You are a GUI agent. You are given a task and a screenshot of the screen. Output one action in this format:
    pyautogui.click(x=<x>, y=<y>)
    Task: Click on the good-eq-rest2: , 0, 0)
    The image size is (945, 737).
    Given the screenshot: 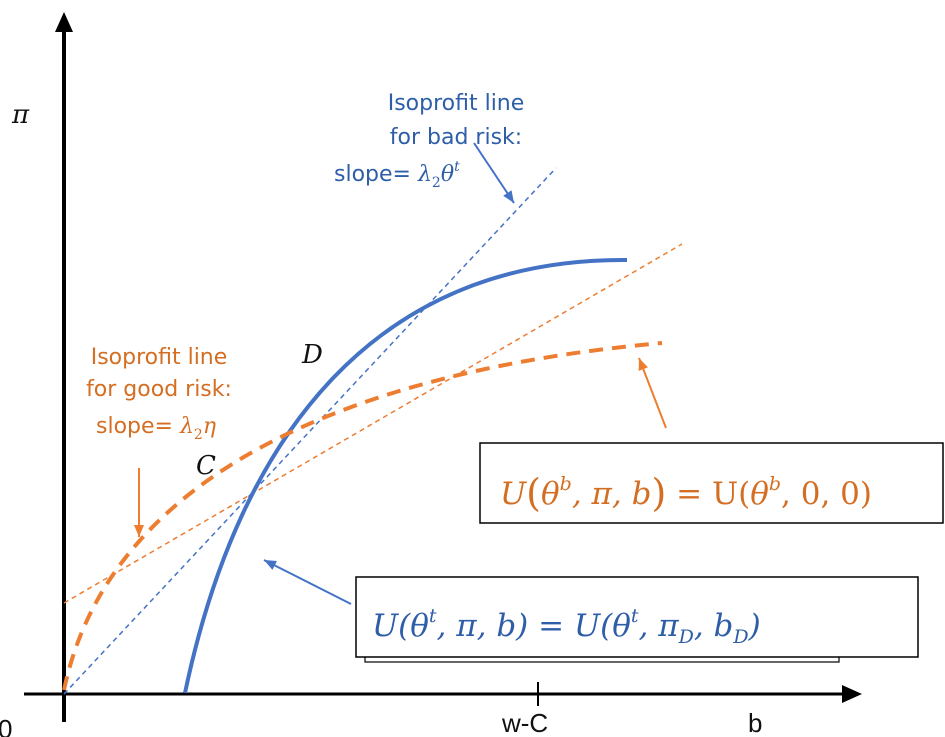 What is the action you would take?
    pyautogui.click(x=826, y=494)
    